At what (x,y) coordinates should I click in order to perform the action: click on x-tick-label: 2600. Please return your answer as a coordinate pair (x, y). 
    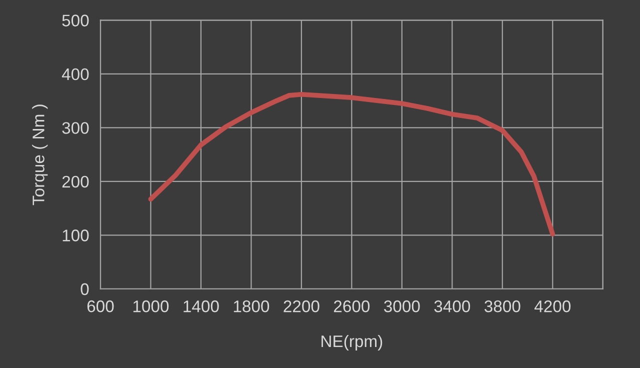
    Looking at the image, I should click on (352, 306).